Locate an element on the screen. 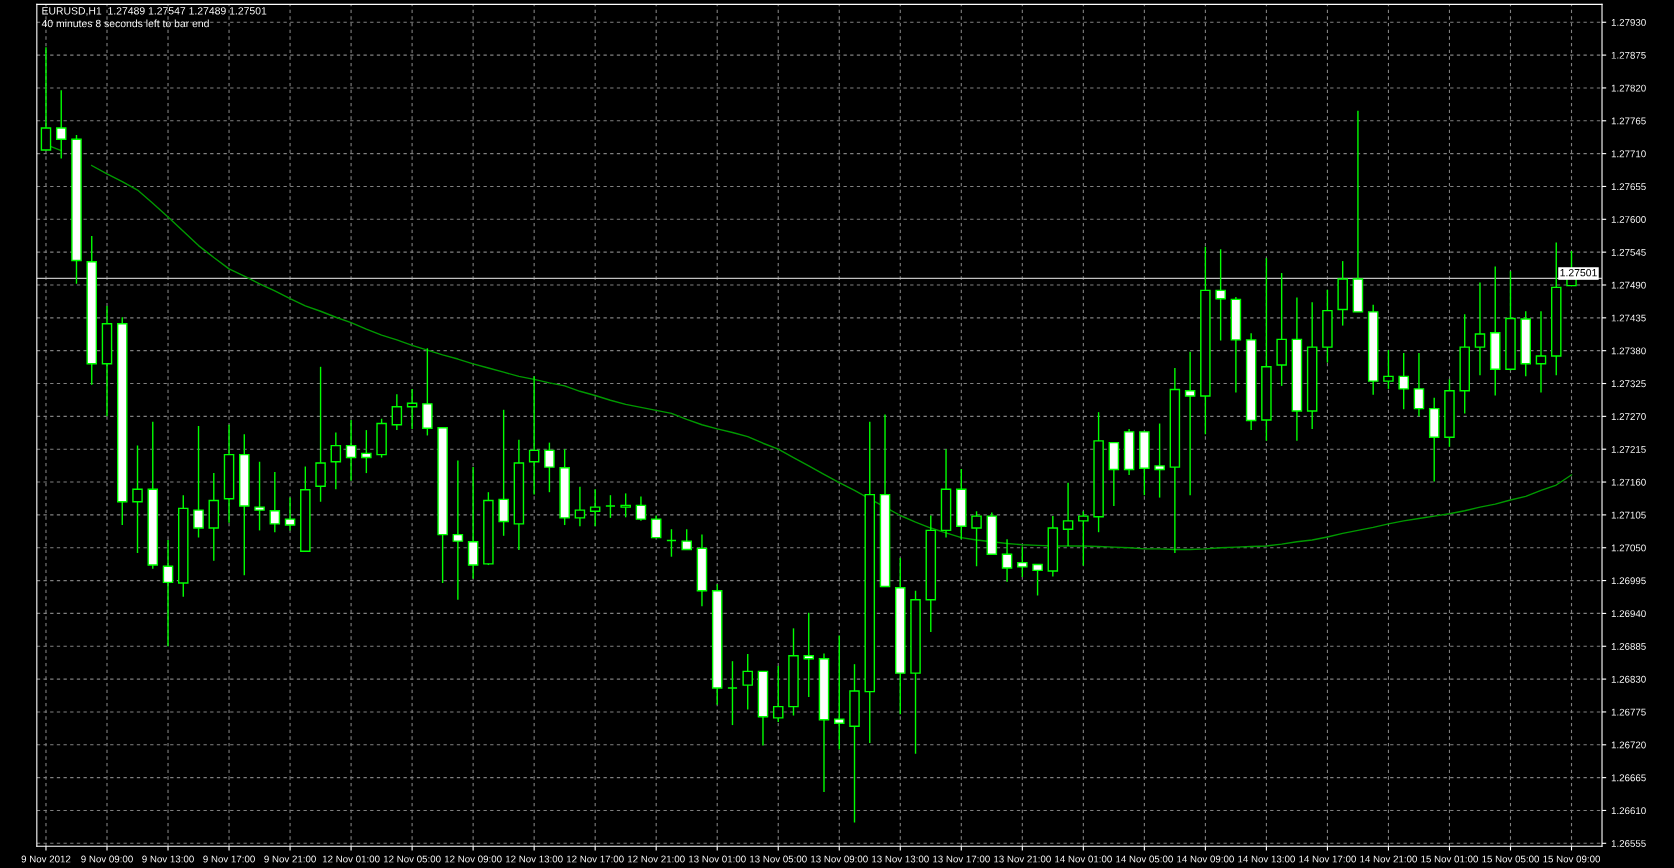  x-tick-label: 15 Nov 01:00 is located at coordinates (1449, 859).